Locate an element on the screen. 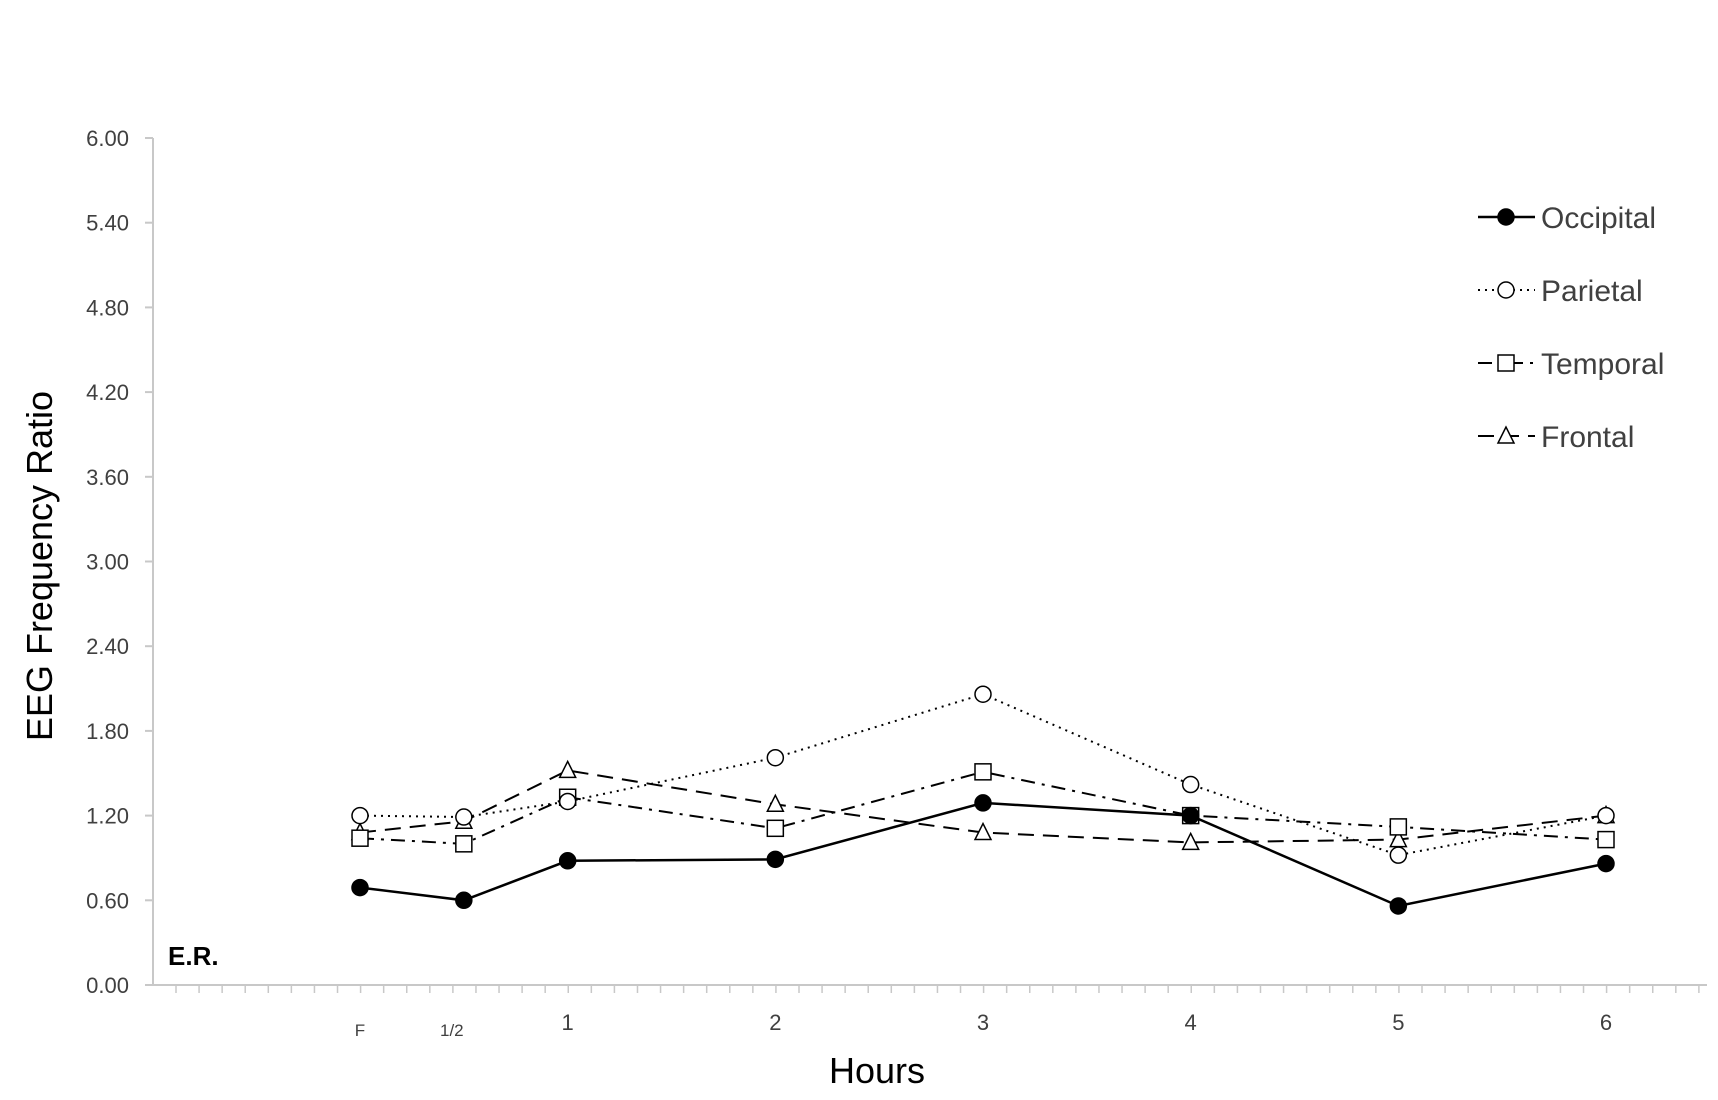 The width and height of the screenshot is (1718, 1100). y-tick-label: 1.80 is located at coordinates (107, 731).